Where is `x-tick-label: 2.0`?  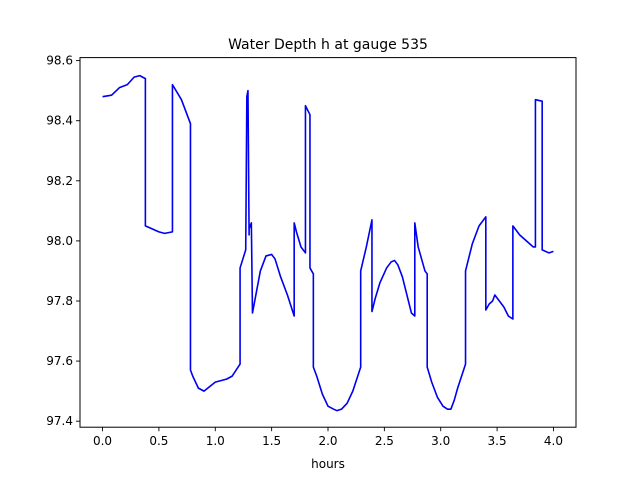
x-tick-label: 2.0 is located at coordinates (327, 441).